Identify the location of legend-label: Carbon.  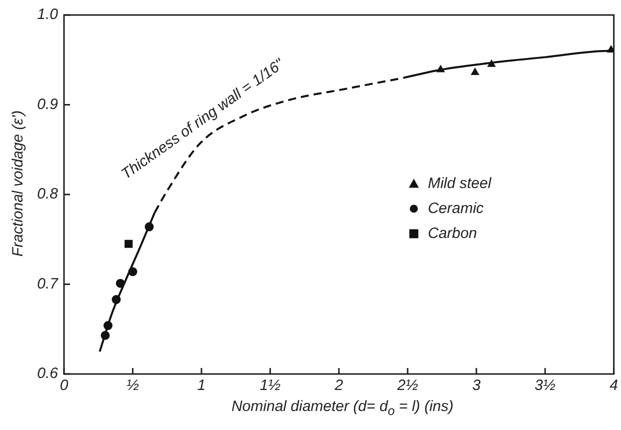
(453, 233).